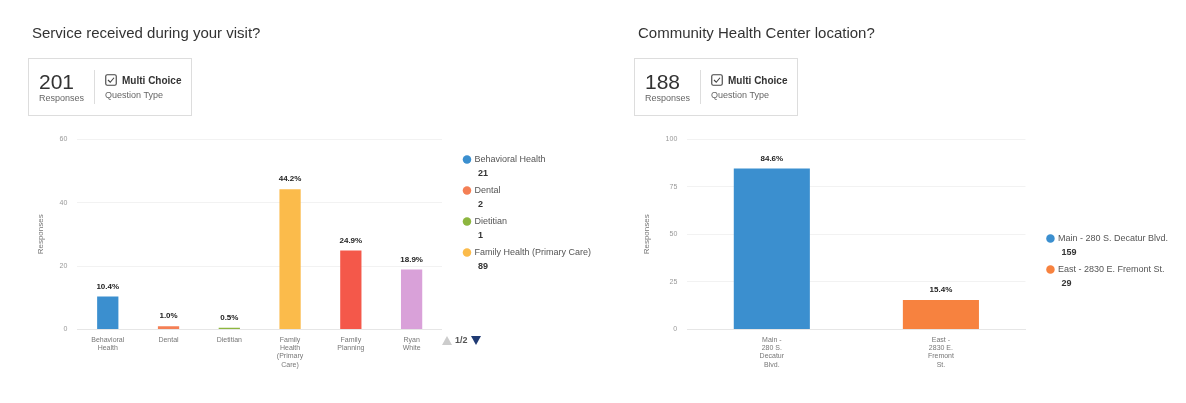 This screenshot has width=1186, height=403. I want to click on chart-title: Community Health Center location?, so click(756, 32).